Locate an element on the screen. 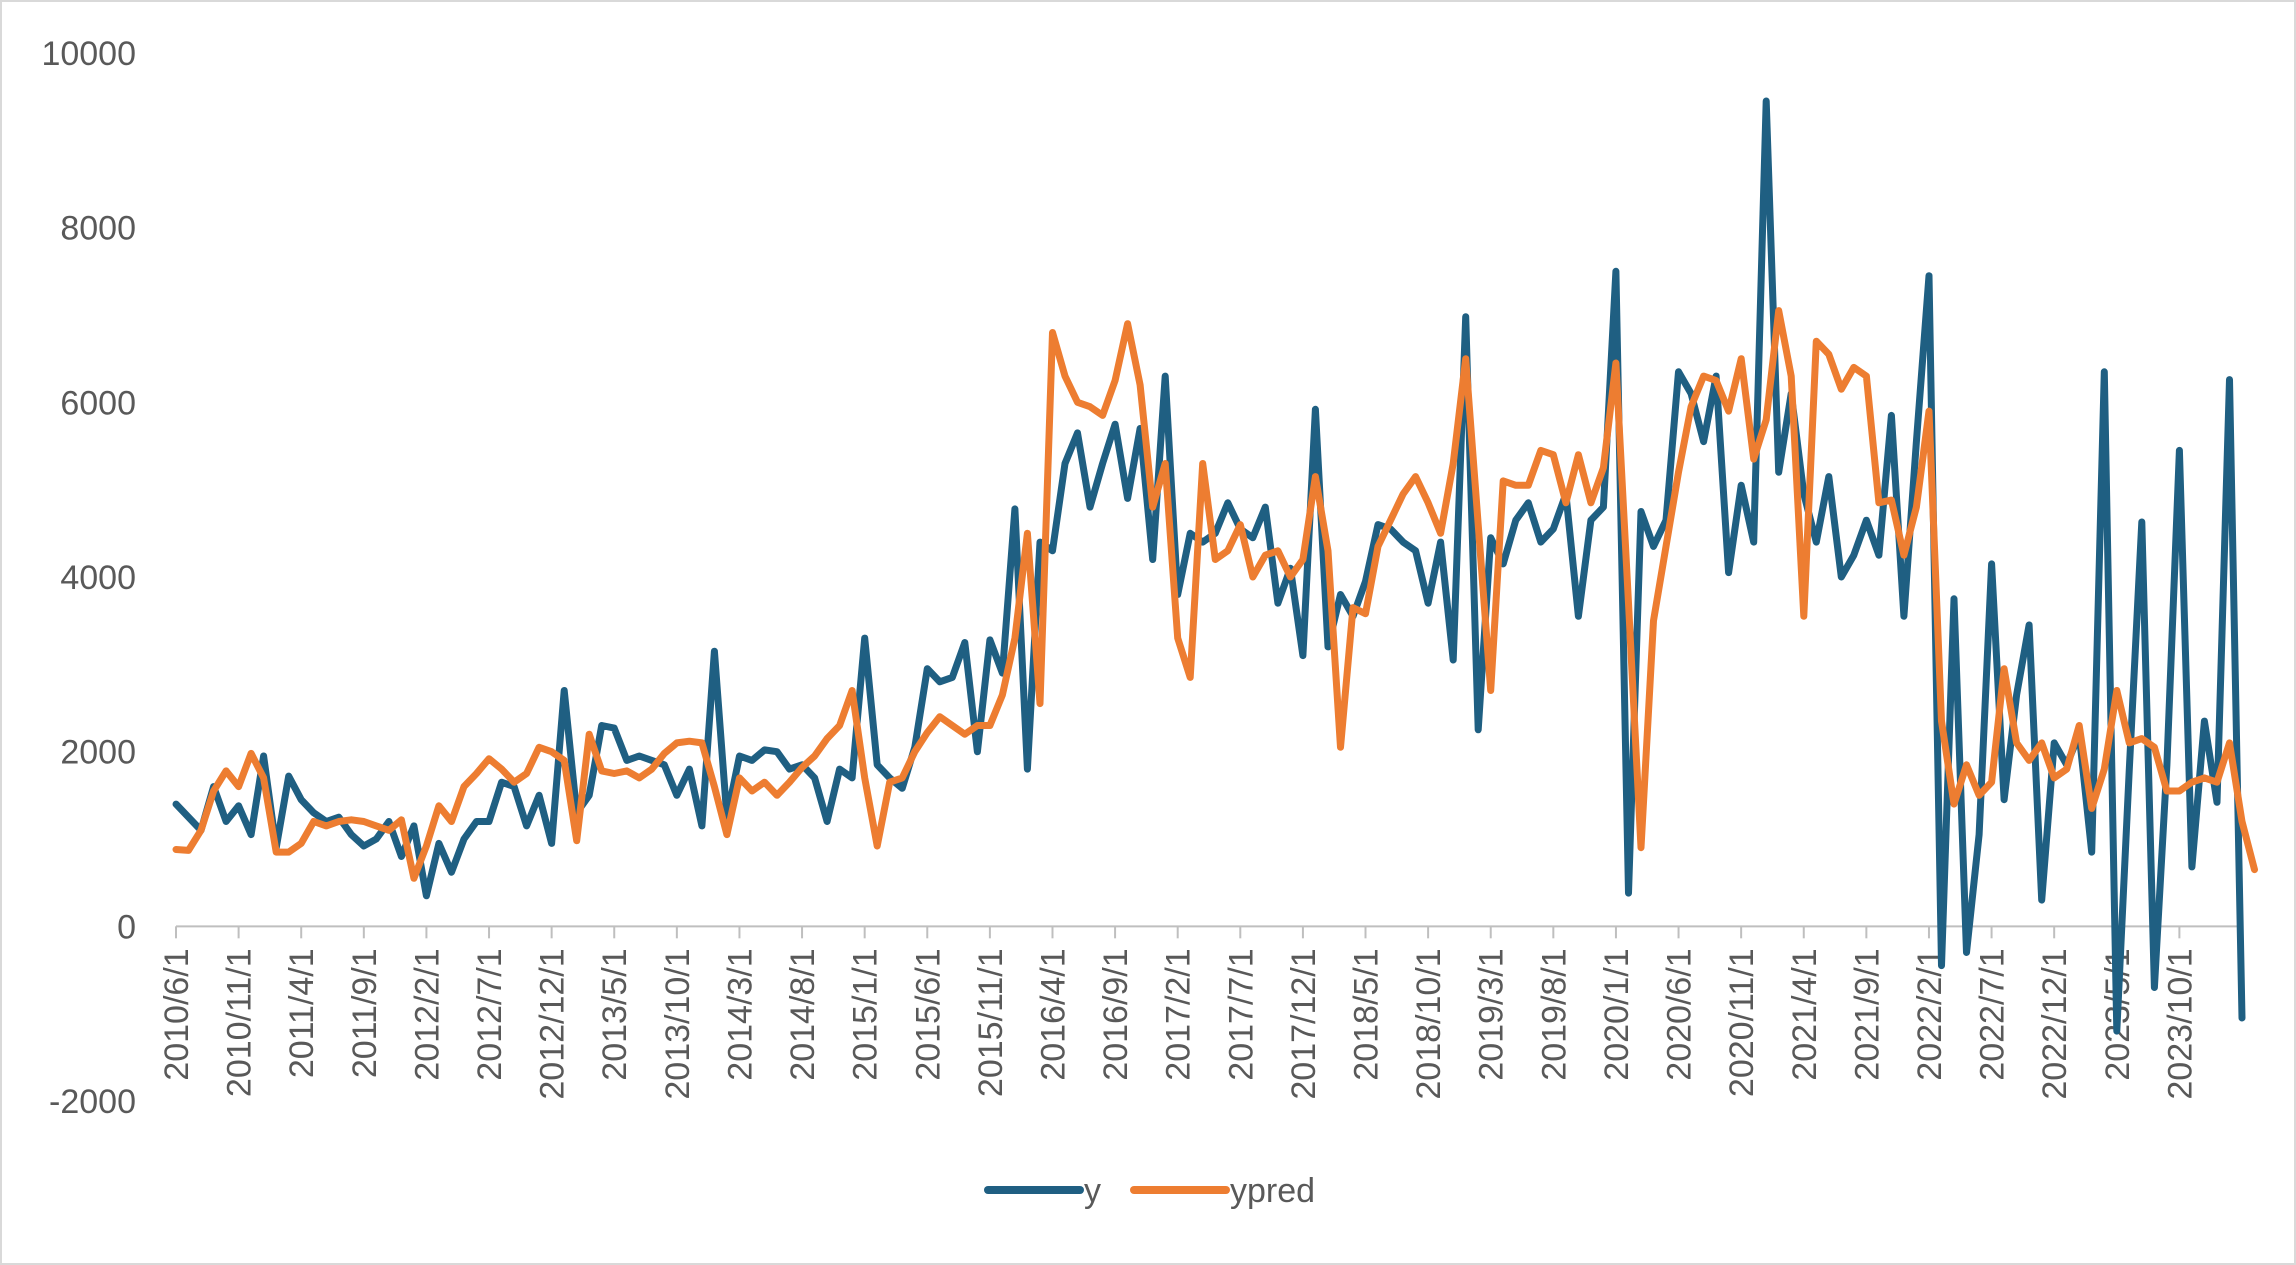  legend: y ypred is located at coordinates (1149, 1191).